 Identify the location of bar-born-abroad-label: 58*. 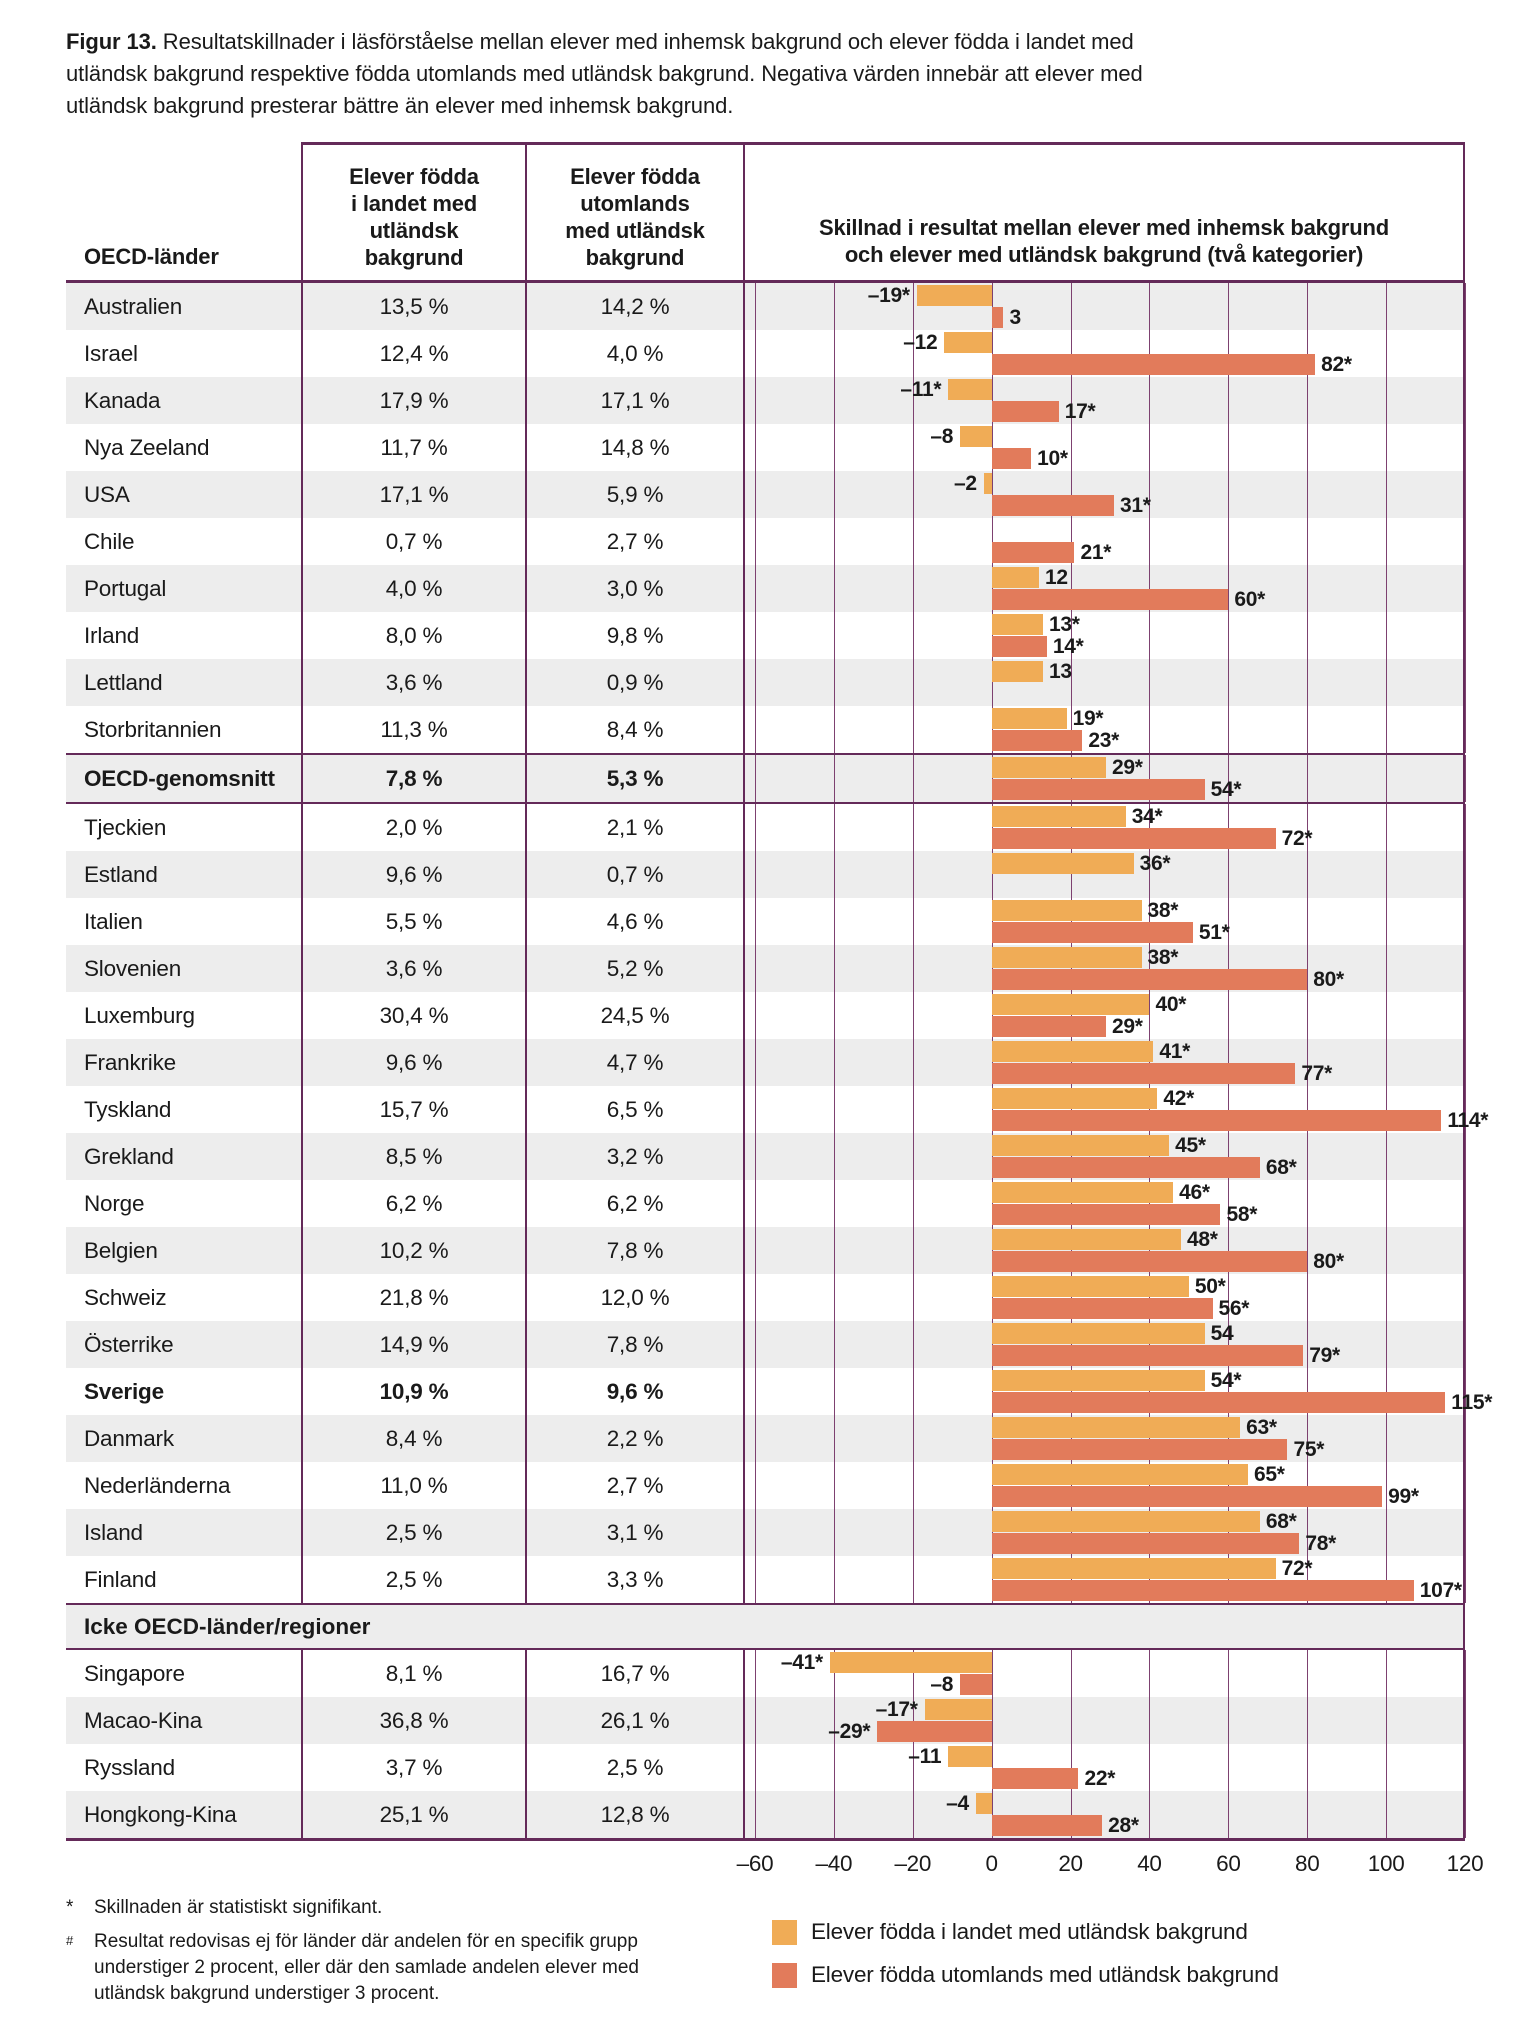
(1242, 1214).